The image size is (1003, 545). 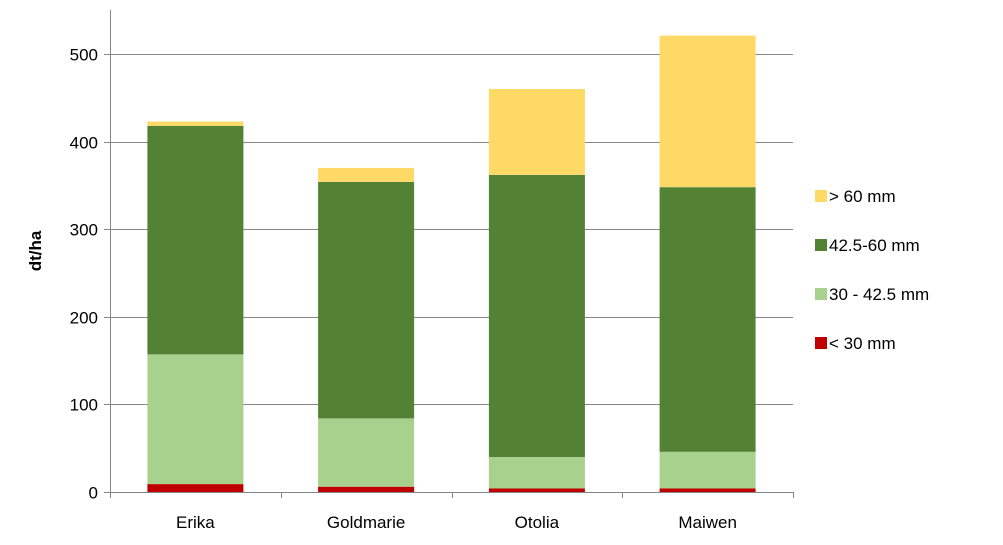 I want to click on y-tick-label: 0, so click(x=93, y=493).